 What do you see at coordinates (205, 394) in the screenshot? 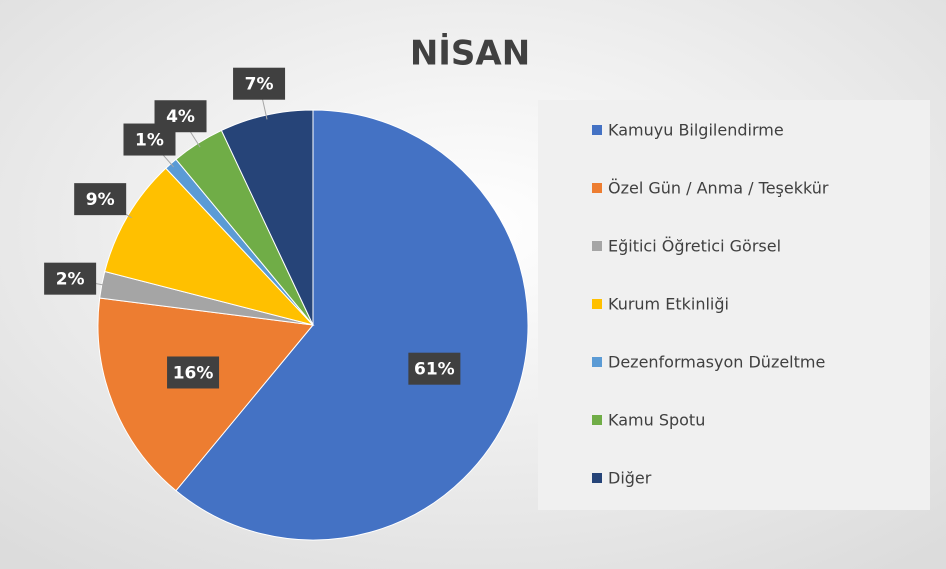
I see `pie-slice` at bounding box center [205, 394].